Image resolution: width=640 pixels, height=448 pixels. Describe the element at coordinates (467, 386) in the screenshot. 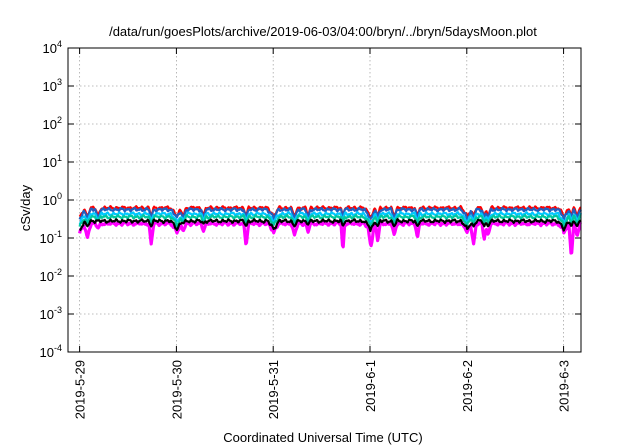

I see `x-tick-label: 2019-6-2` at that location.